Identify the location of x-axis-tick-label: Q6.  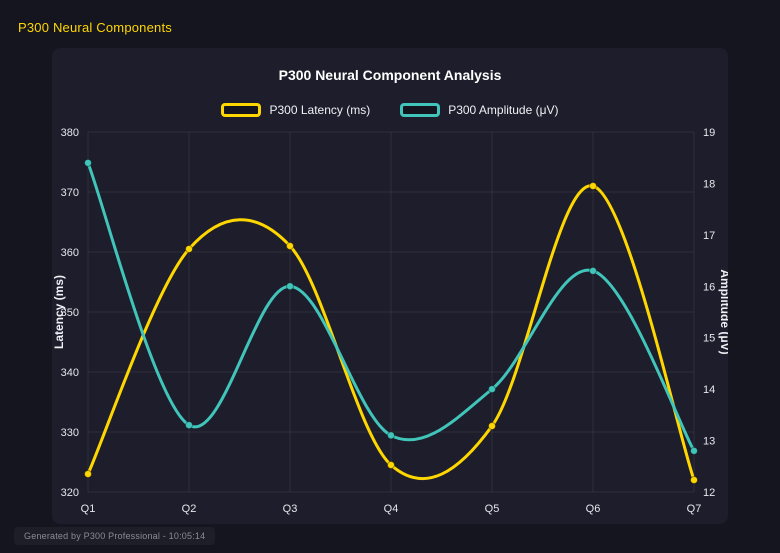
(593, 509).